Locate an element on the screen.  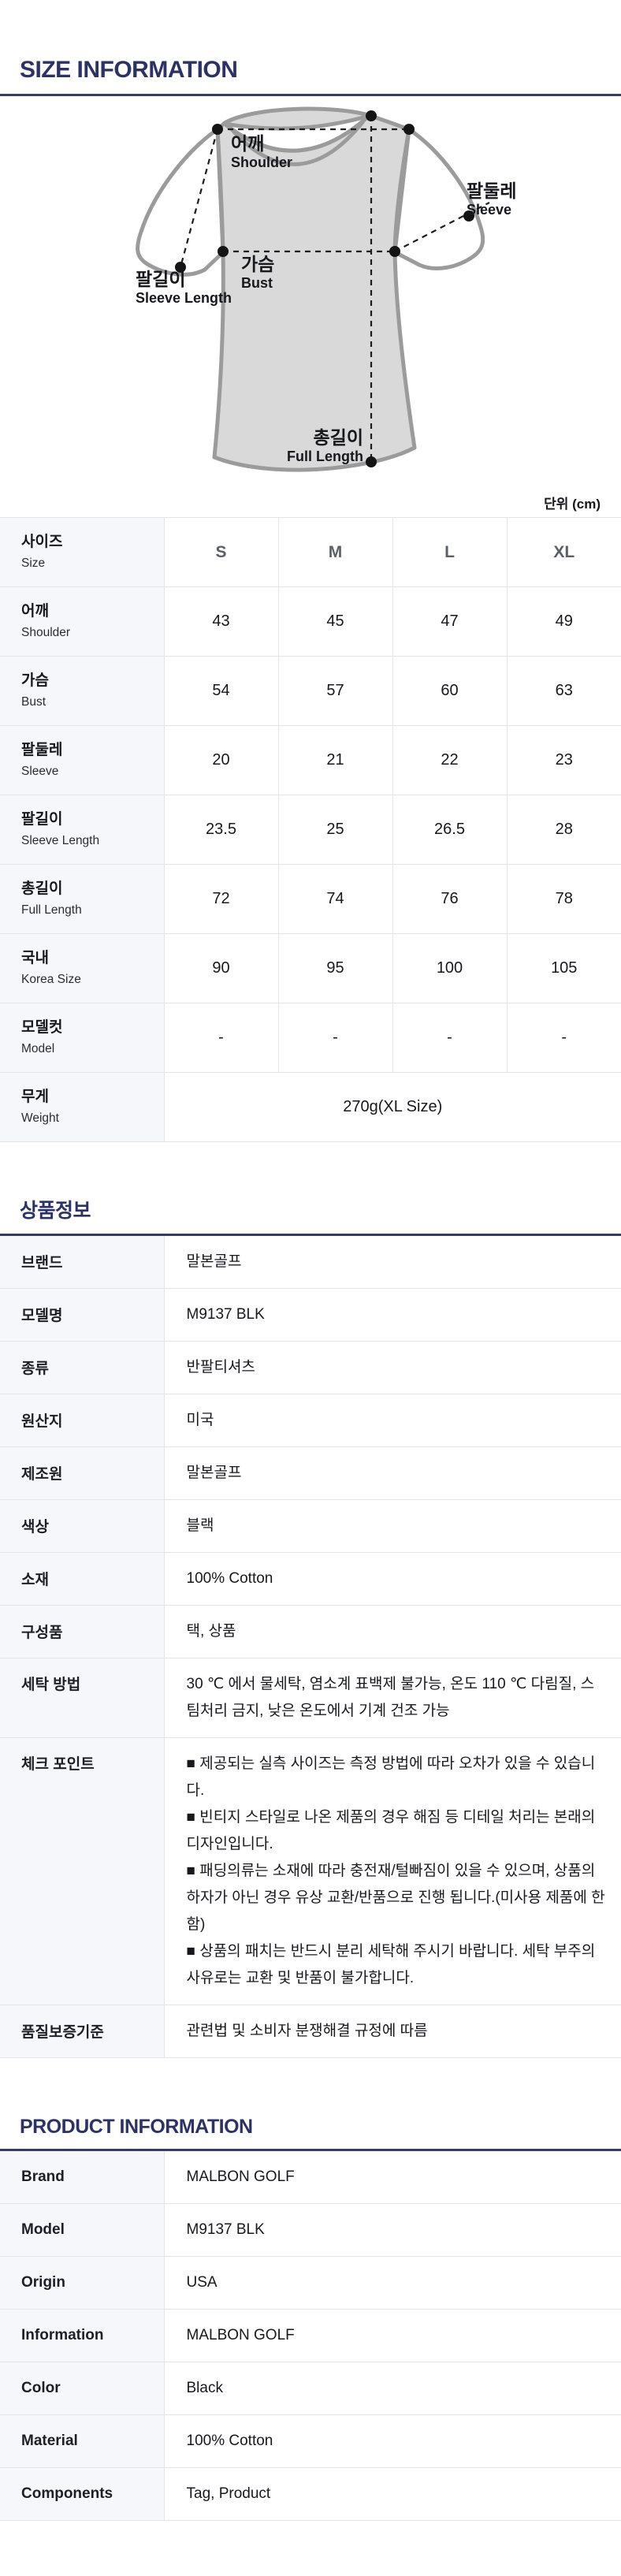
cell: 45 is located at coordinates (335, 621).